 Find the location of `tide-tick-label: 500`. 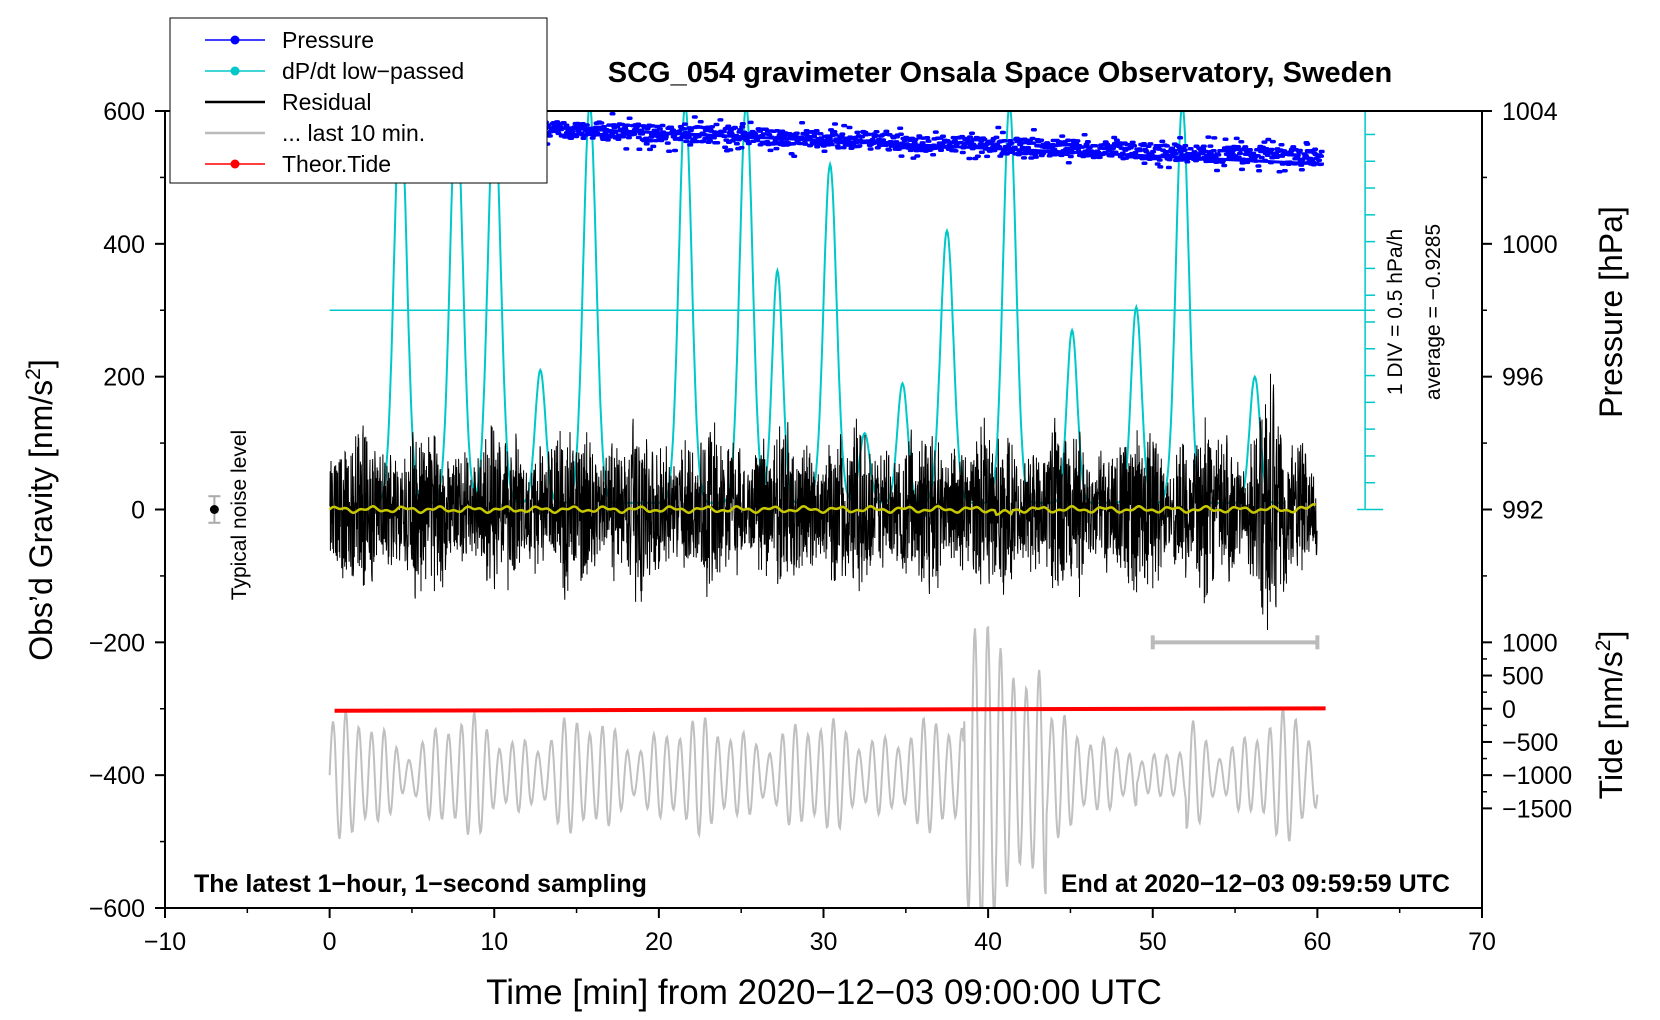

tide-tick-label: 500 is located at coordinates (1523, 677).